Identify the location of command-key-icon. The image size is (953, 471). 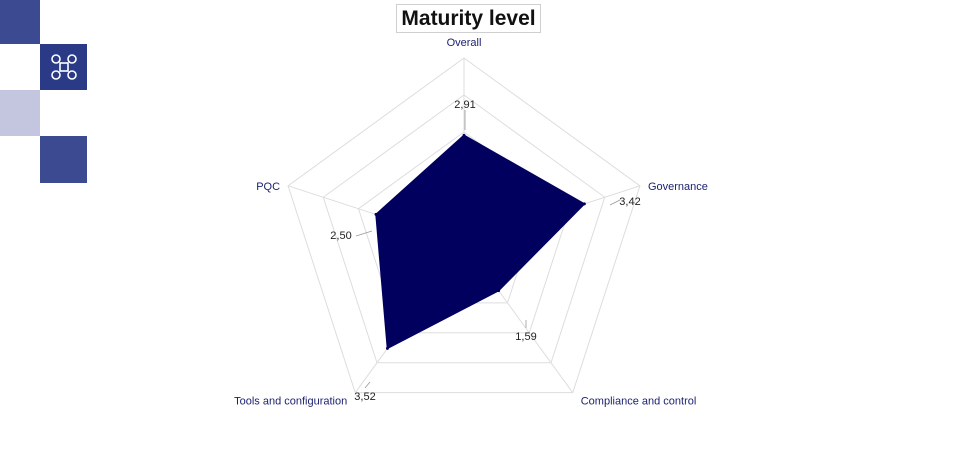
(64, 67).